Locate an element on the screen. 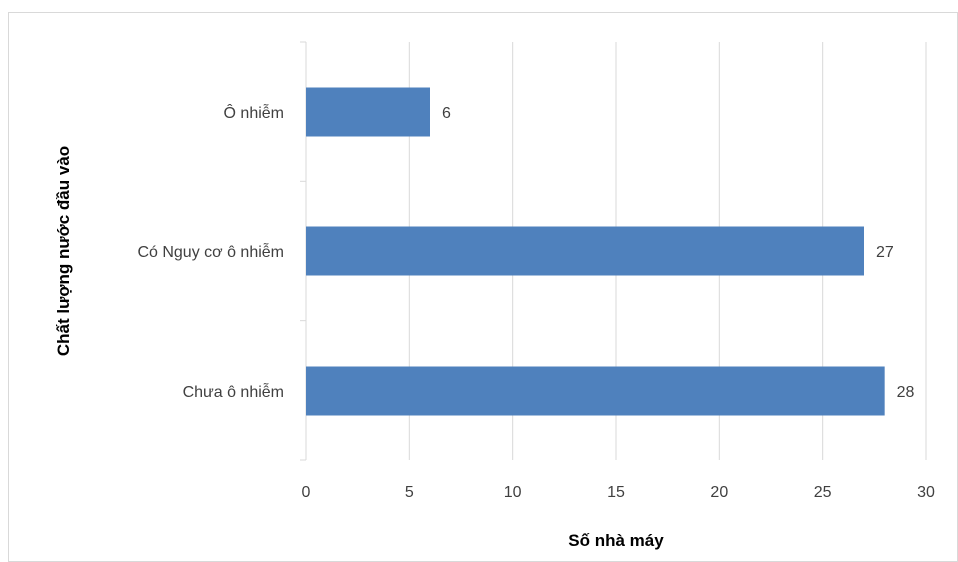 The image size is (958, 562). bar-value-label: 27 is located at coordinates (885, 252).